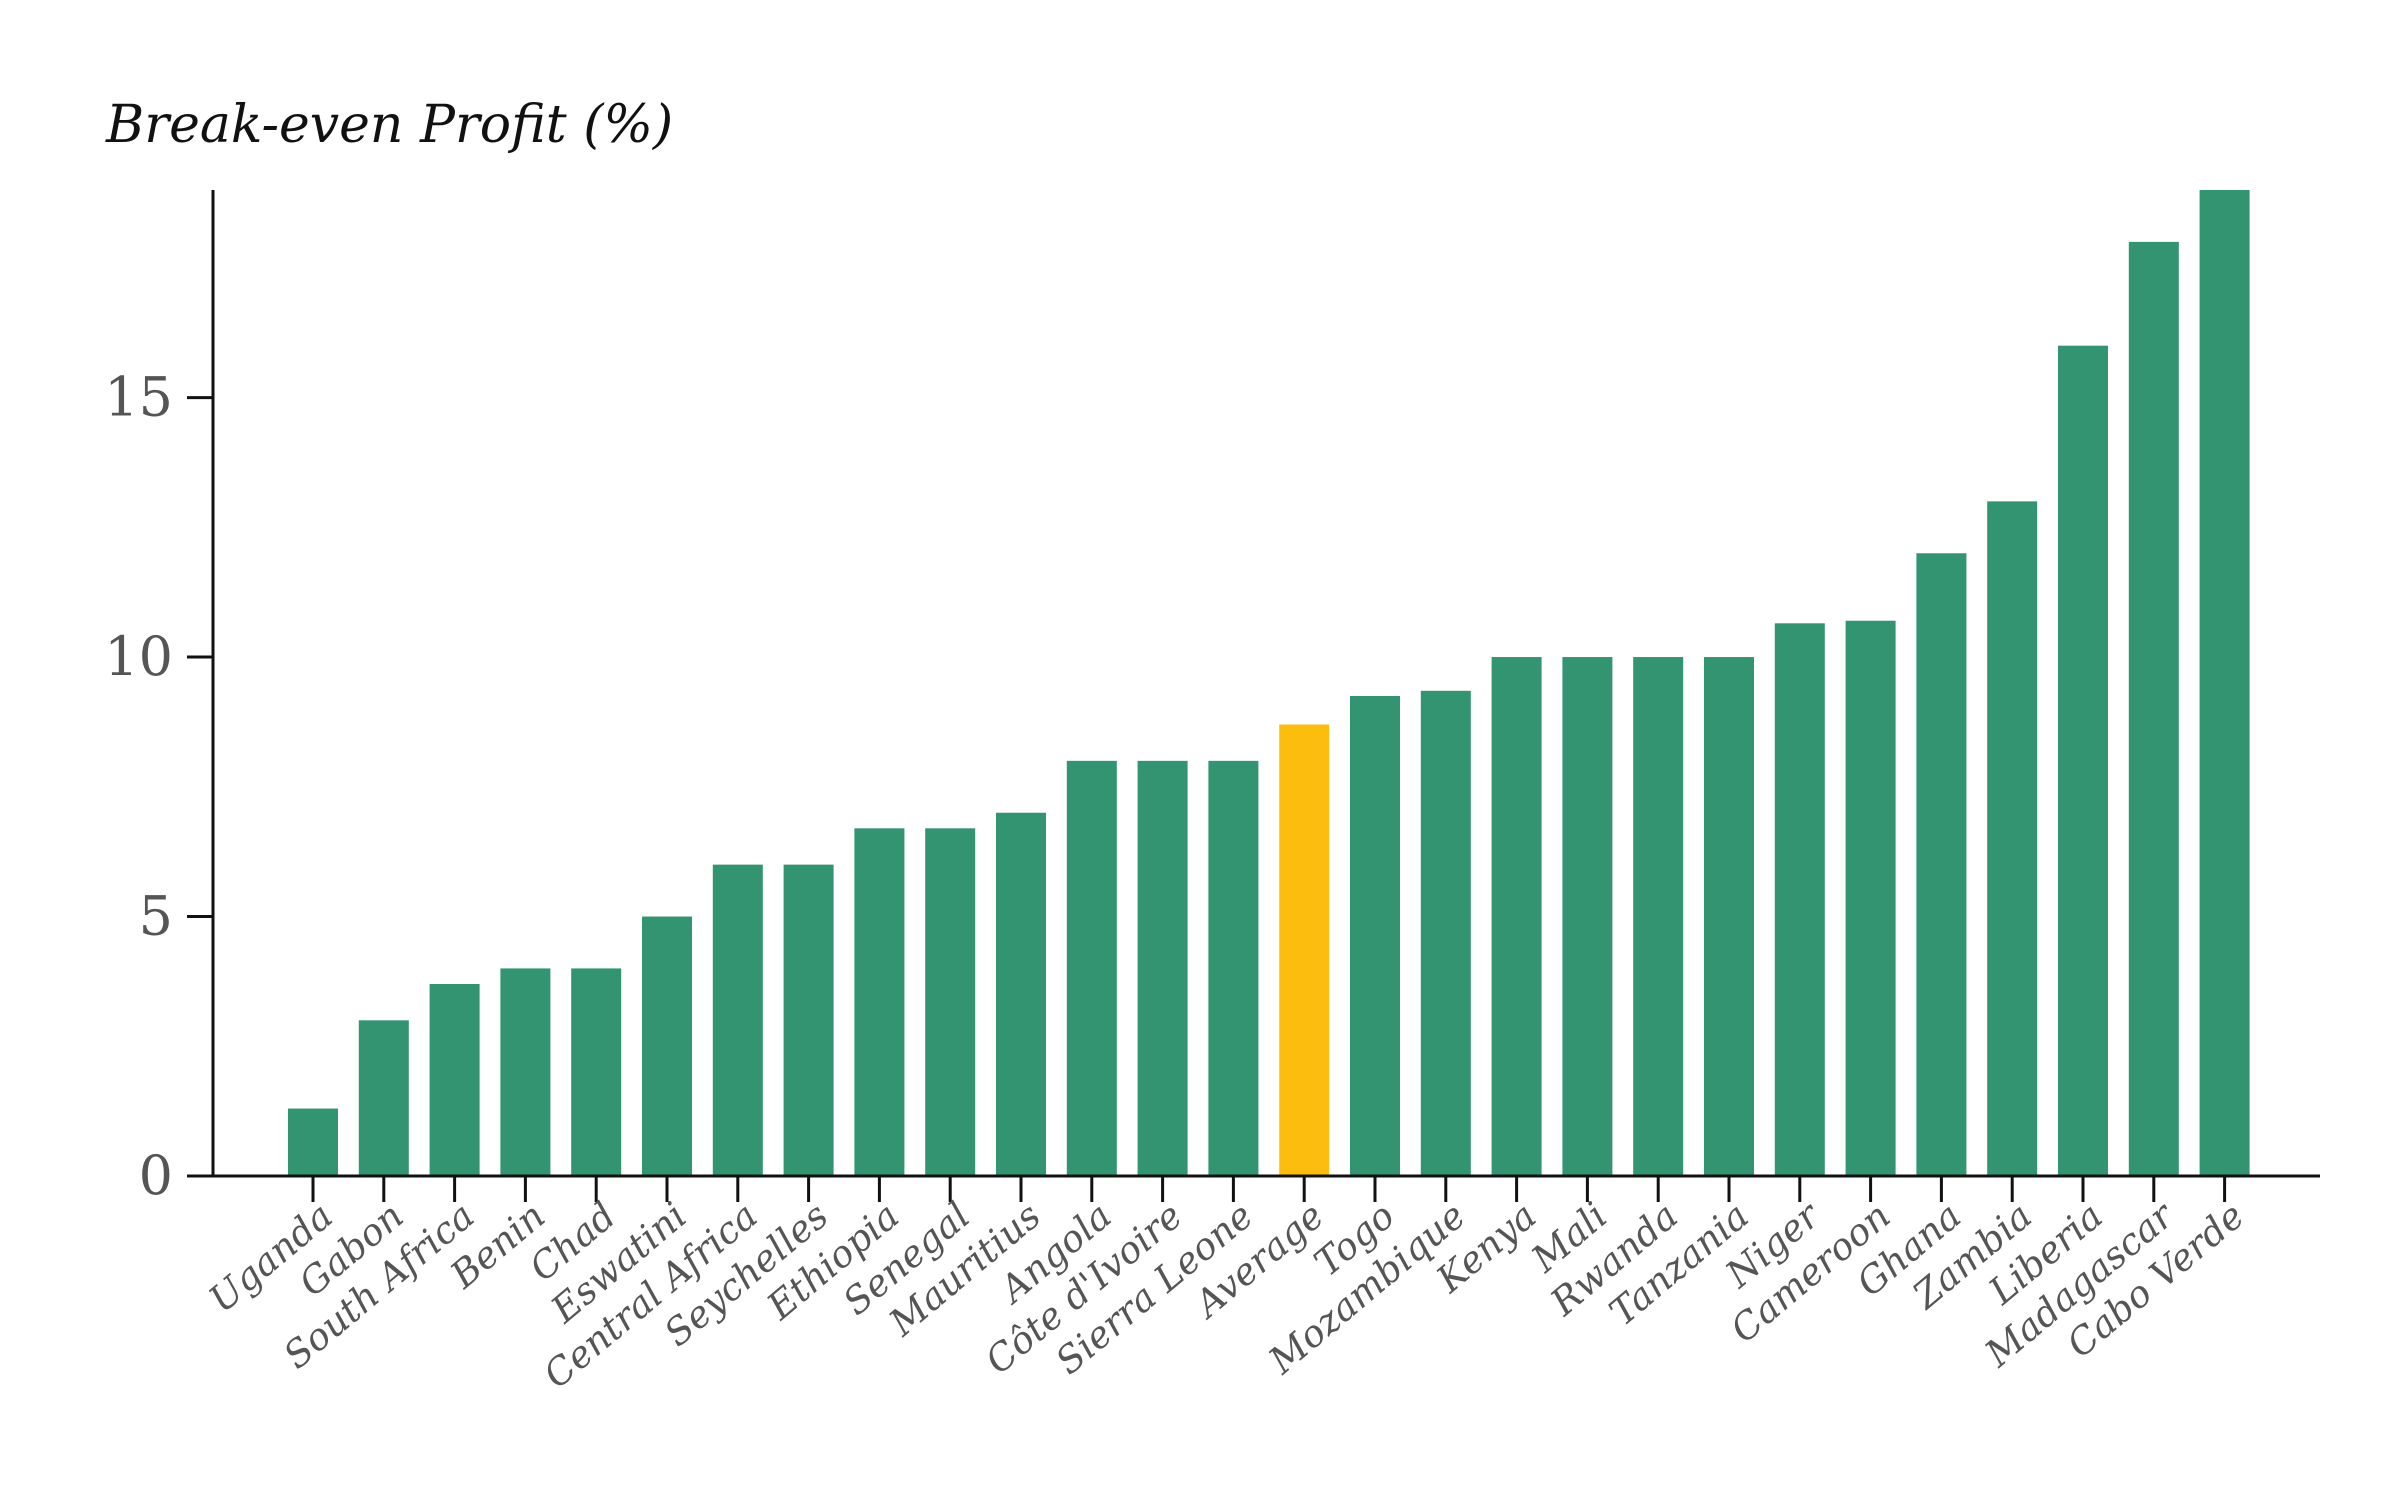 Image resolution: width=2400 pixels, height=1500 pixels. What do you see at coordinates (879, 1002) in the screenshot?
I see `bar-ethiopia` at bounding box center [879, 1002].